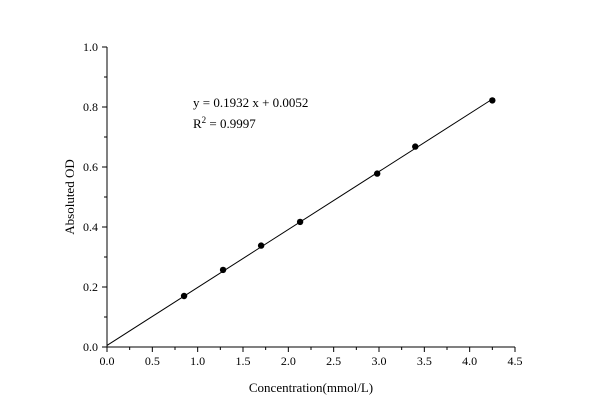  Describe the element at coordinates (311, 357) in the screenshot. I see `x-axis-ticks: 0.0 0.5 1.0 1.5 2.0 2.5 3.0 3.5 4.0 4.5` at that location.